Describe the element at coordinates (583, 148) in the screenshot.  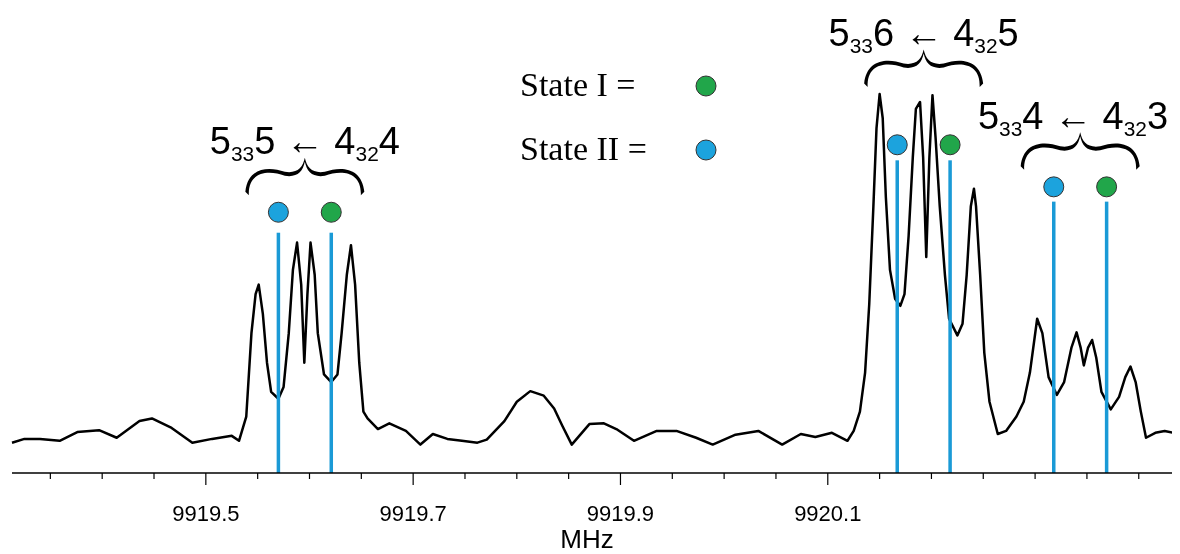
I see `legend-label: State II =` at that location.